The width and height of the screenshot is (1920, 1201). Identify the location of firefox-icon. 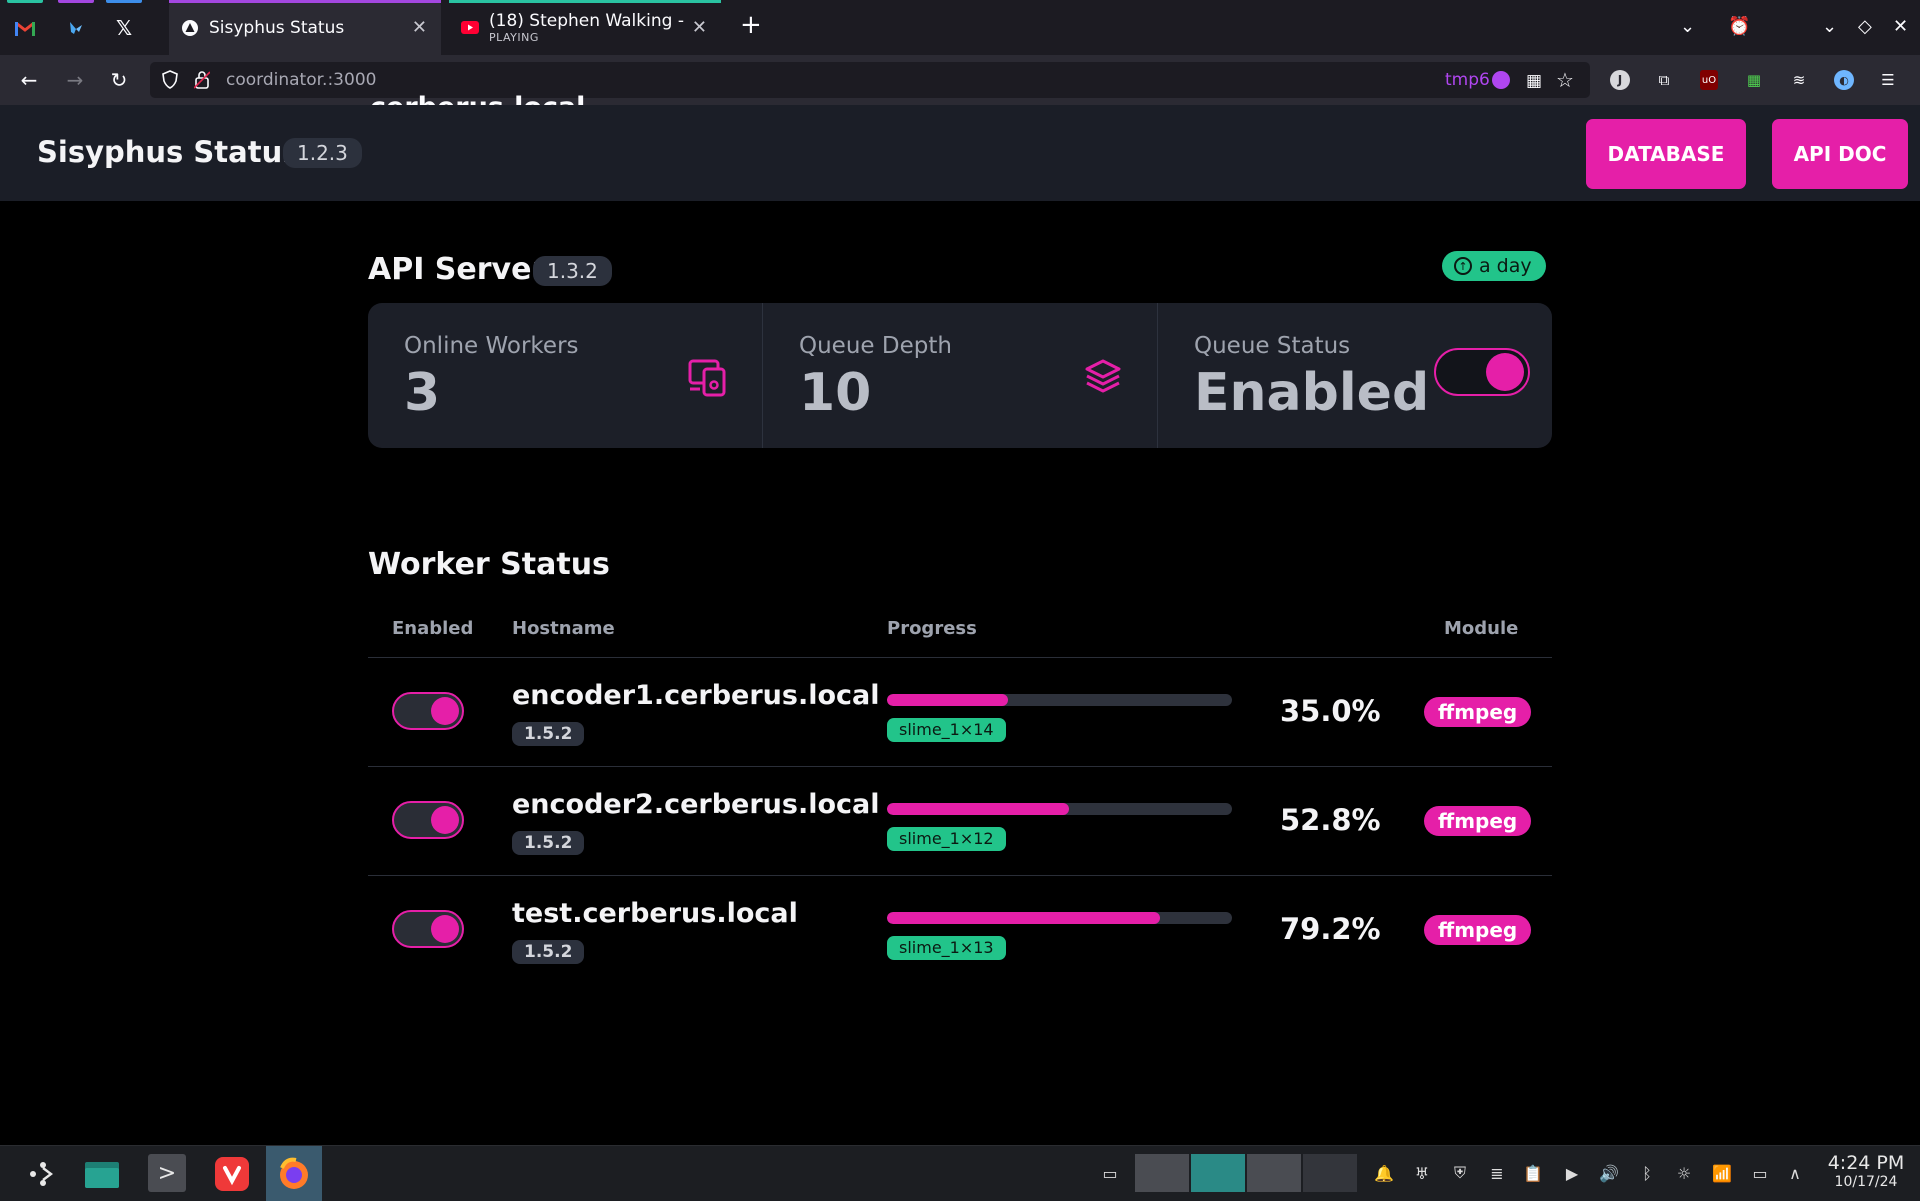
(294, 1173).